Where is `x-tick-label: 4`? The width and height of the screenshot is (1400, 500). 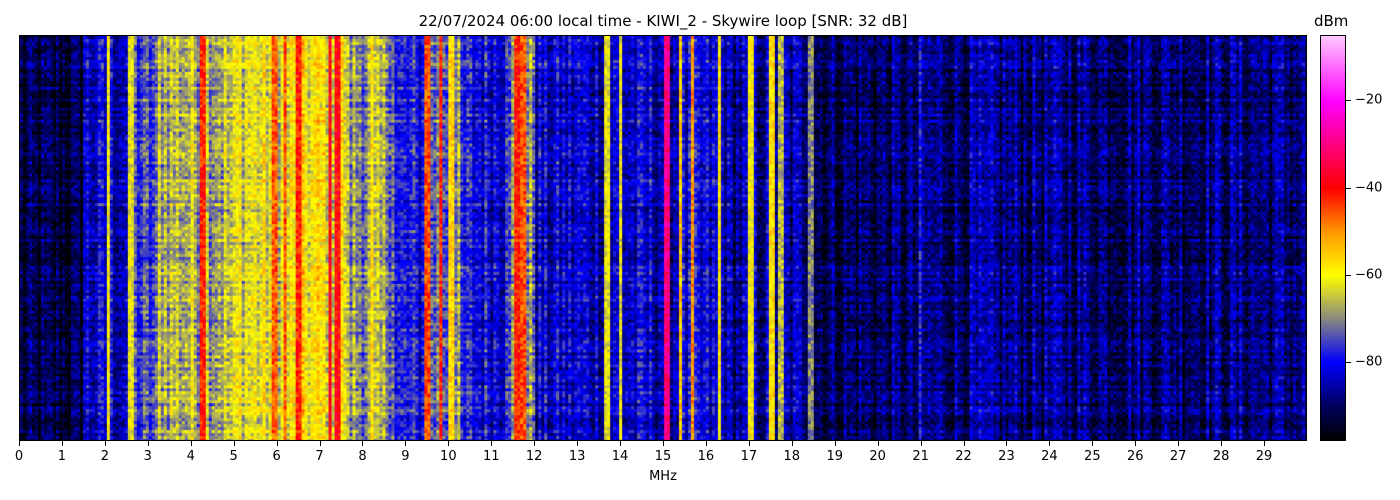
x-tick-label: 4 is located at coordinates (190, 456).